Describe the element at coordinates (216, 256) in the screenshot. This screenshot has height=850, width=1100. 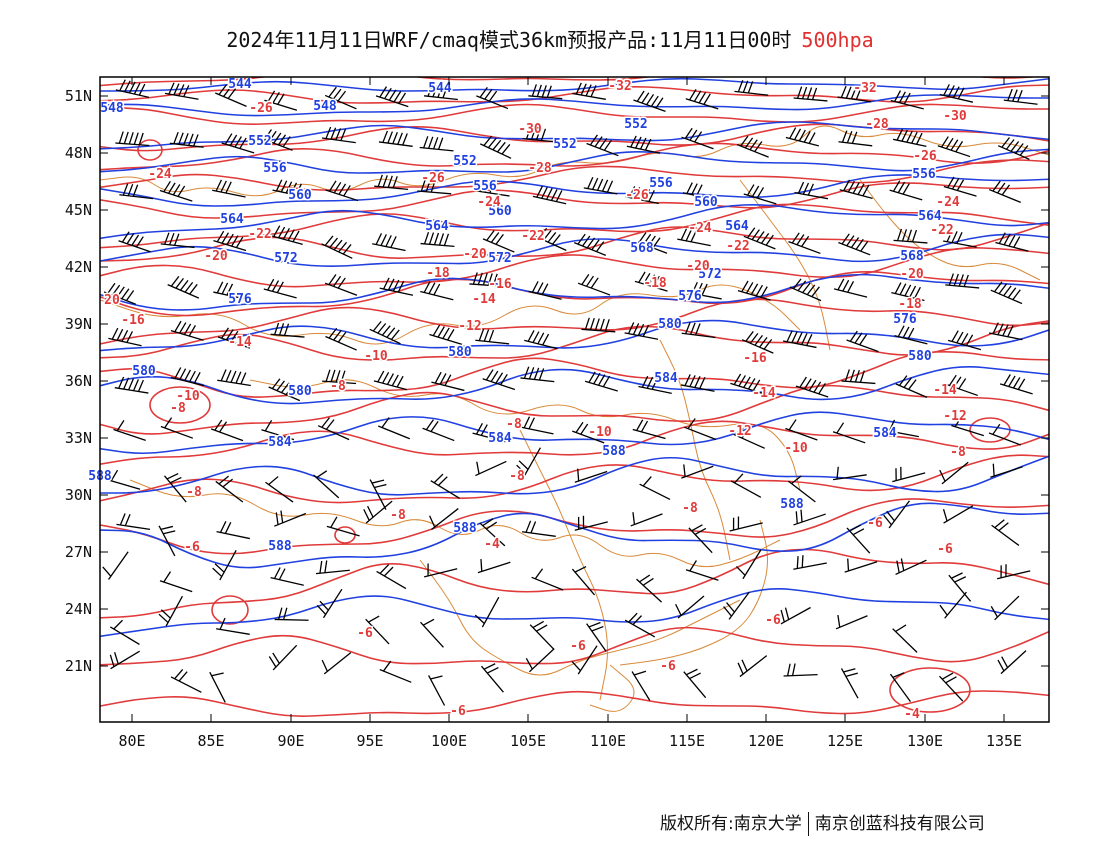
I see `temperature-label: -20` at that location.